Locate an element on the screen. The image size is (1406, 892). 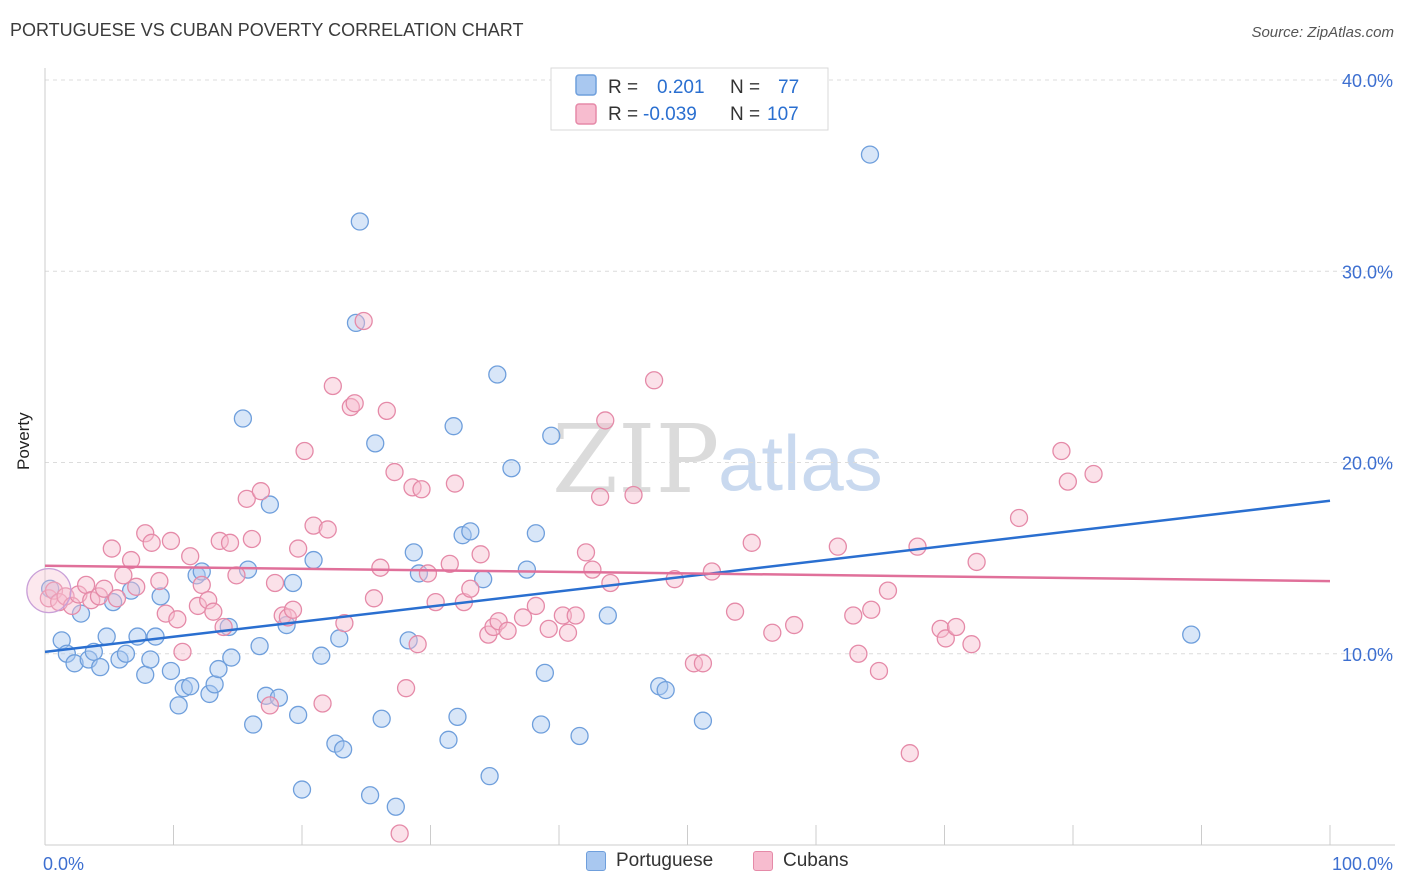
y-tick-label: 20.0% is located at coordinates (1367, 464).